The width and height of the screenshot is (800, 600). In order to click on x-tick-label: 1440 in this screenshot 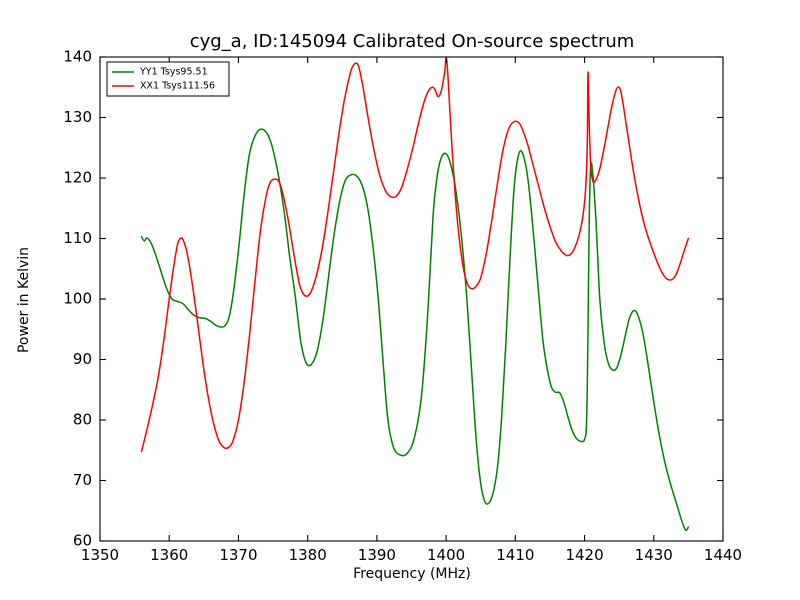, I will do `click(723, 555)`.